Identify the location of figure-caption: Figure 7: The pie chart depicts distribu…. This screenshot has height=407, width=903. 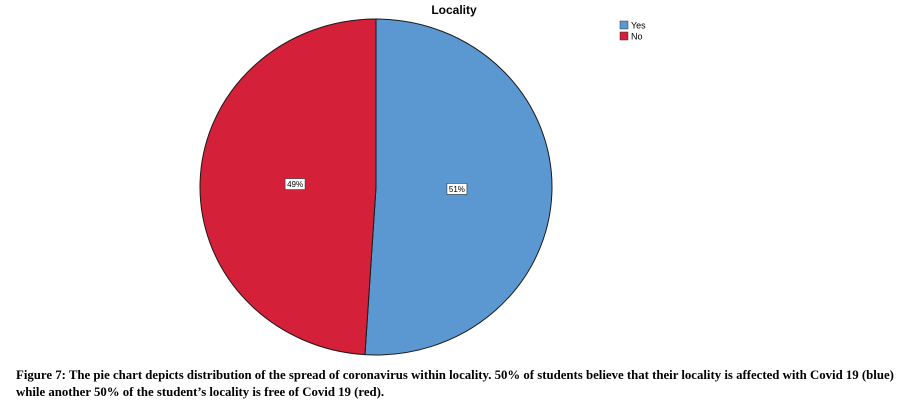
(458, 384).